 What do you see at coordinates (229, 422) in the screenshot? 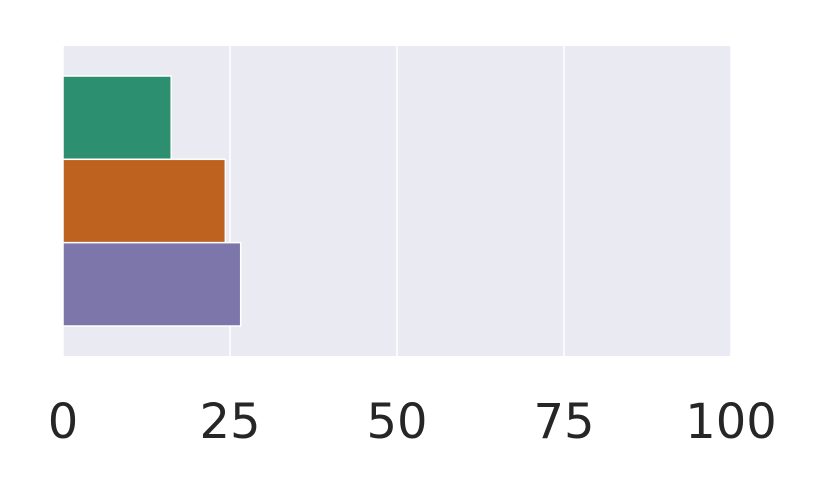
I see `x-tick-label: 25` at bounding box center [229, 422].